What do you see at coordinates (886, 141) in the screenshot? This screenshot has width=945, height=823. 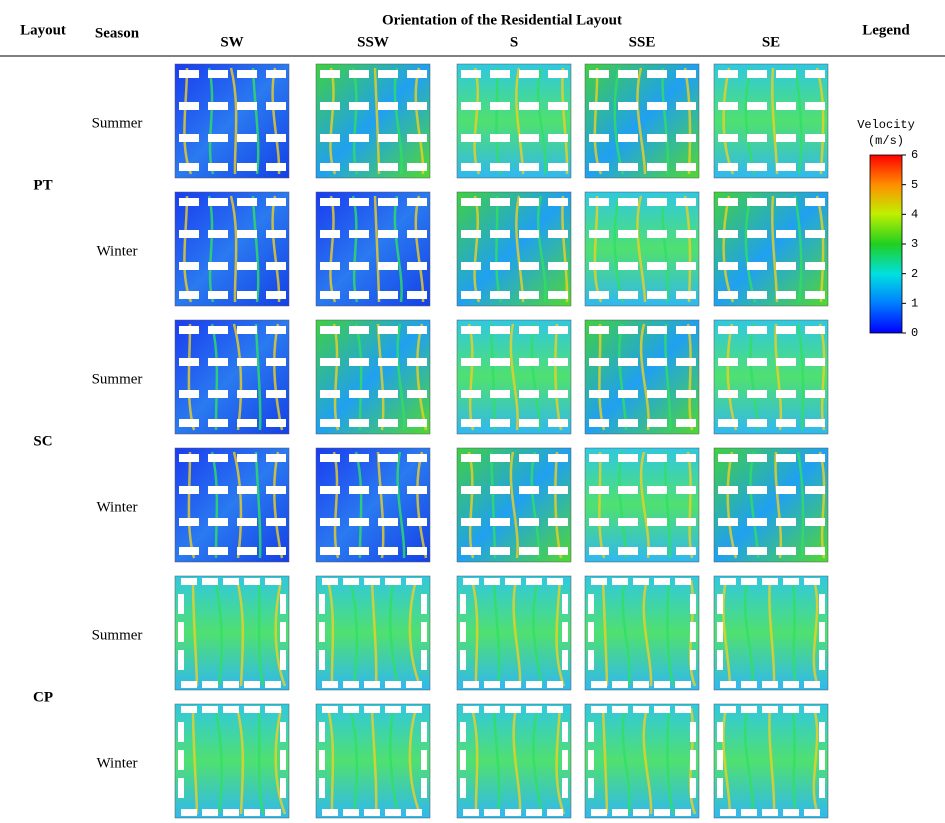 I see `legend-unit: (m/s)` at bounding box center [886, 141].